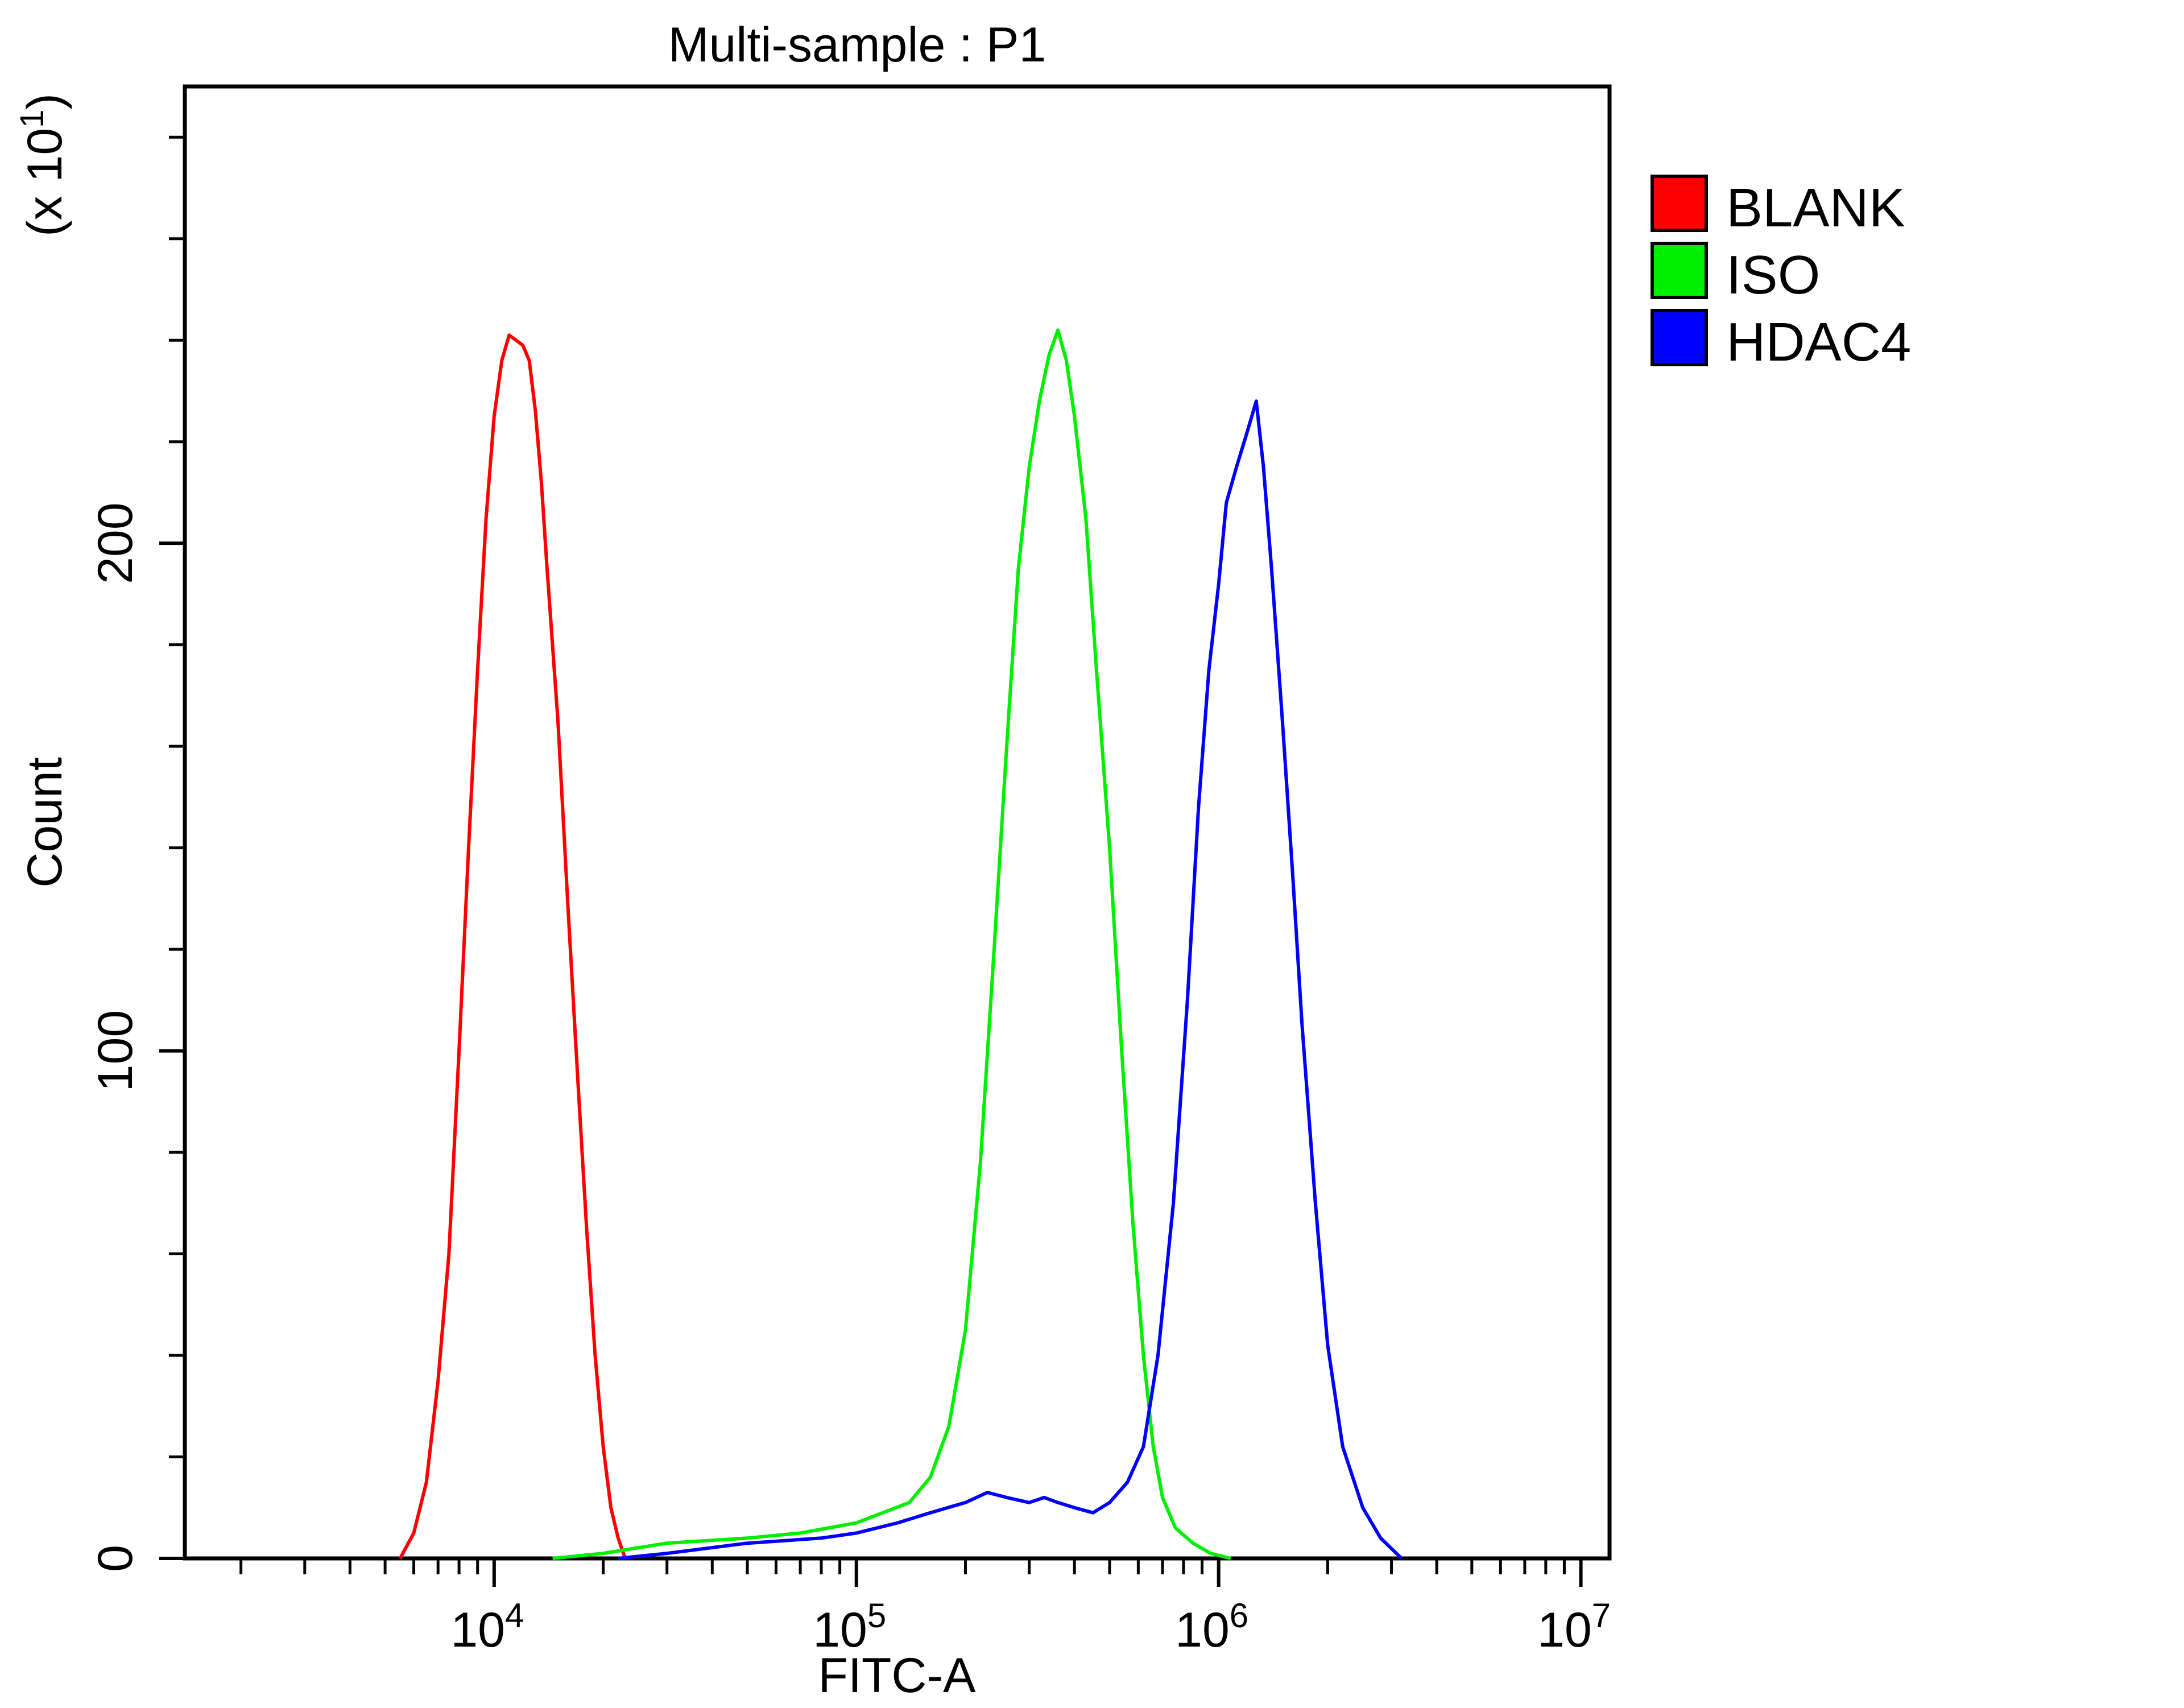 This screenshot has width=2184, height=1708. What do you see at coordinates (115, 1051) in the screenshot?
I see `y-tick-label: 100` at bounding box center [115, 1051].